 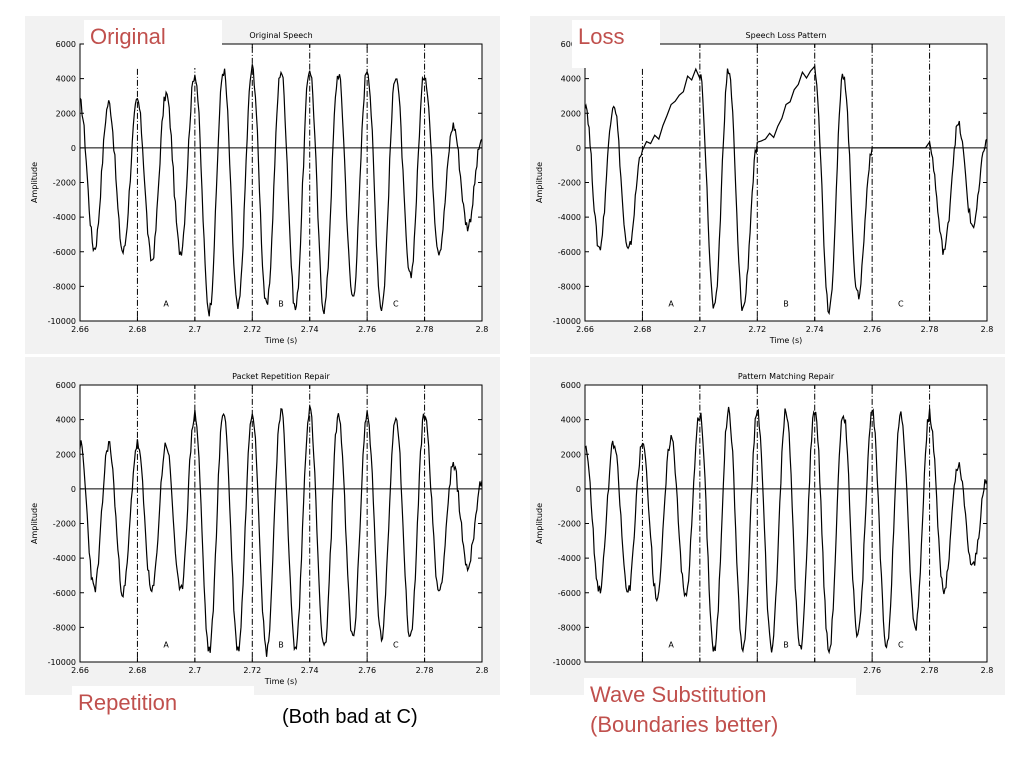 I want to click on callout-wave-substitution-line1: Wave Substitution, so click(x=678, y=694).